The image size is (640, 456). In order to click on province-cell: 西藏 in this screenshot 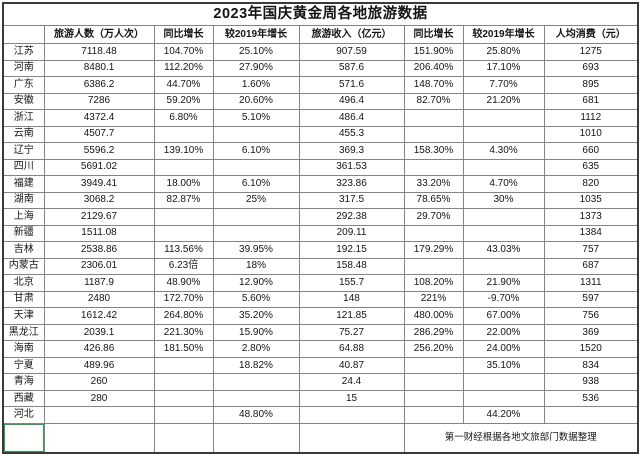, I will do `click(23, 398)`.